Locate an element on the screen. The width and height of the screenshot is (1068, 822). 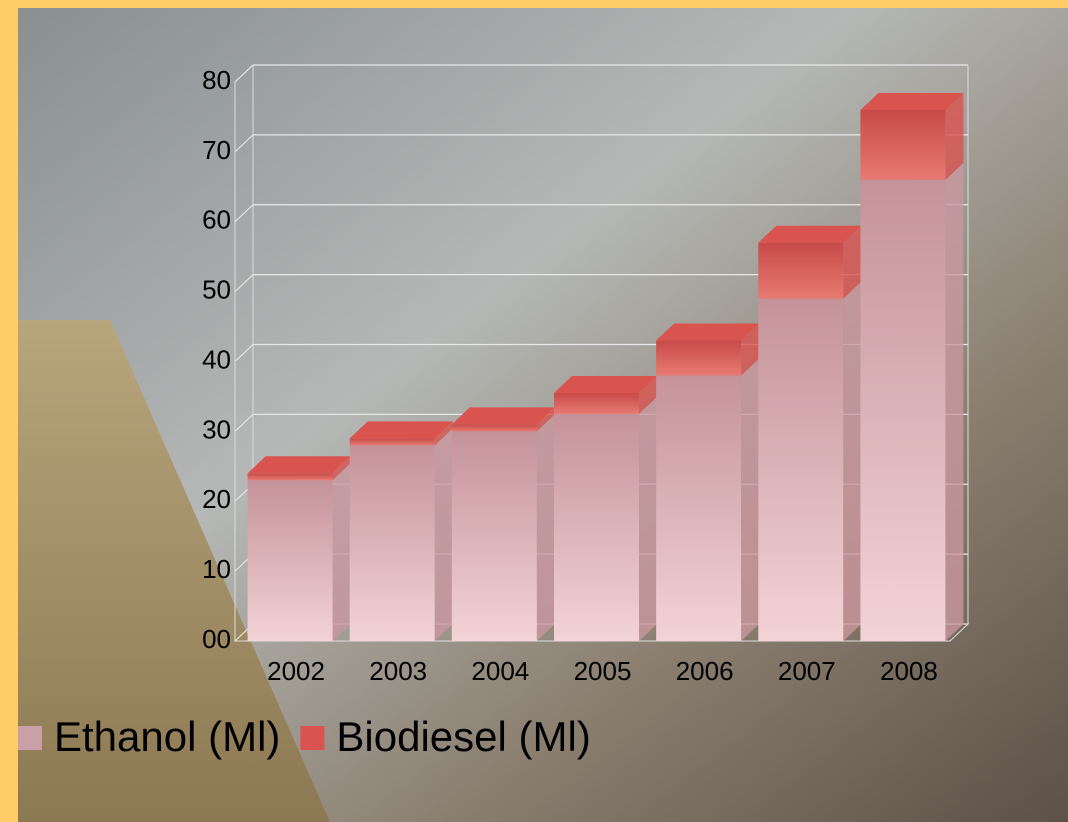
legend-label: Biodiesel (Ml) is located at coordinates (463, 736).